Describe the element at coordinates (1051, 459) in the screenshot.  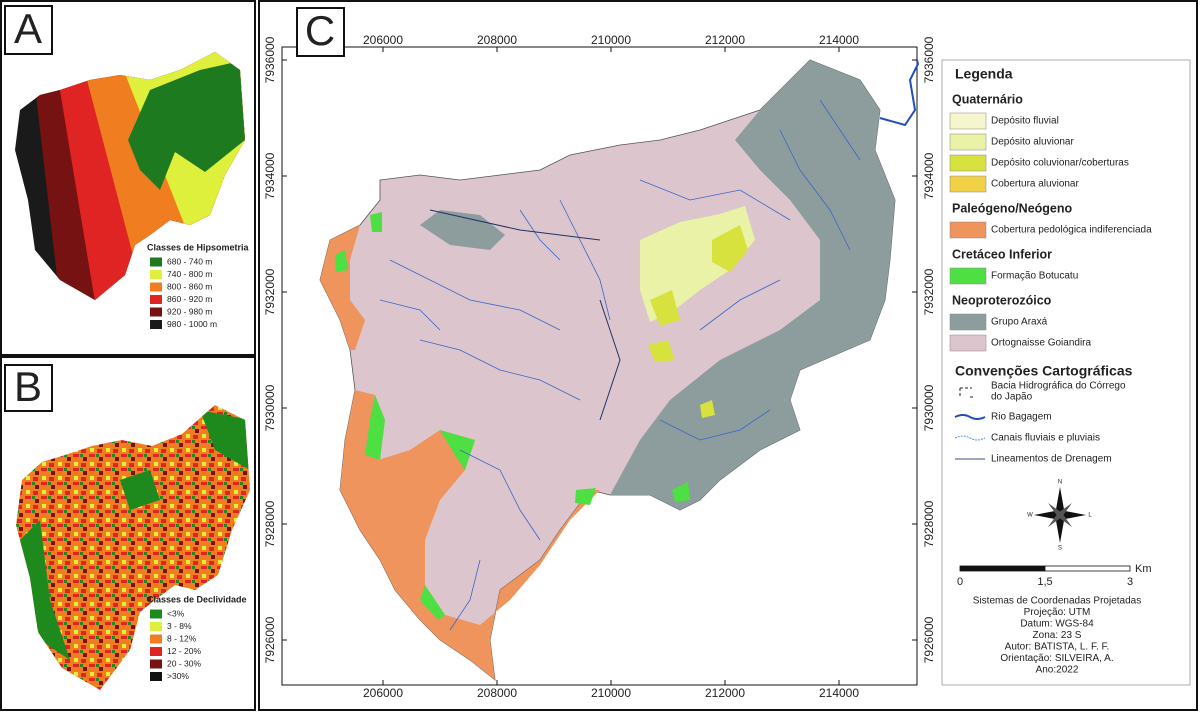
I see `legend-label: Lineamentos de Drenagem` at that location.